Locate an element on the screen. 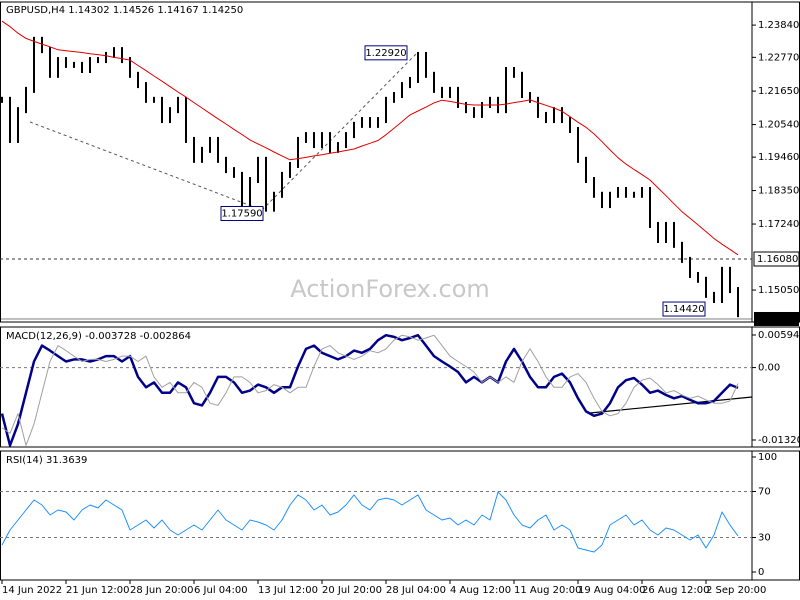 The image size is (800, 600). watermark: ActionForex.com is located at coordinates (390, 289).